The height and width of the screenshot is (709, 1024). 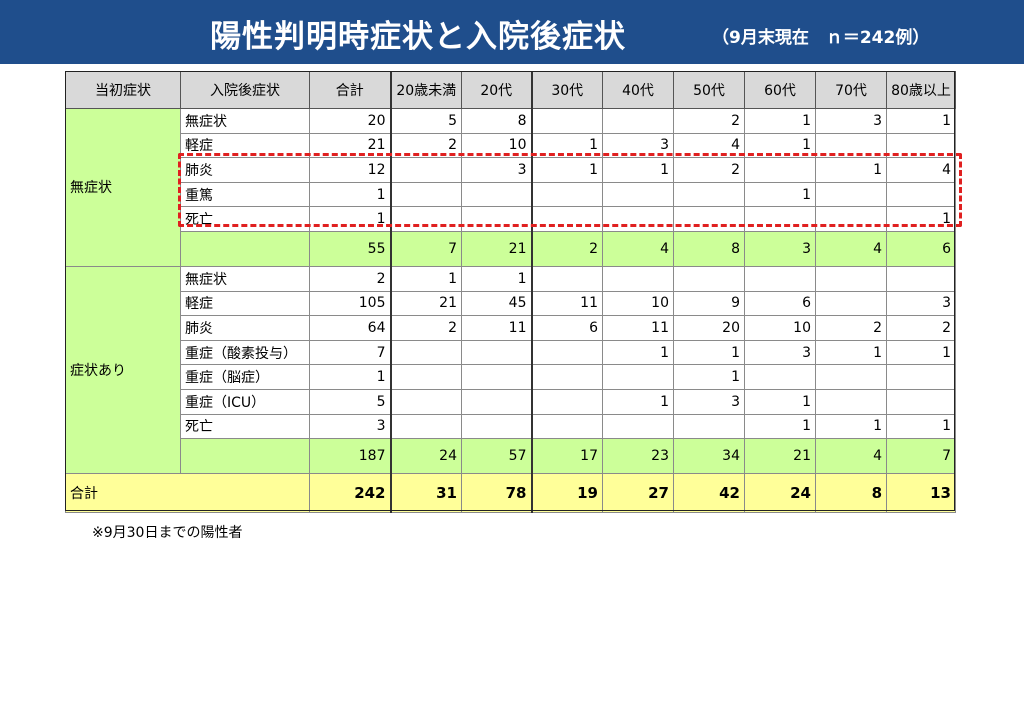 What do you see at coordinates (496, 493) in the screenshot?
I see `grand-total-cell: 78` at bounding box center [496, 493].